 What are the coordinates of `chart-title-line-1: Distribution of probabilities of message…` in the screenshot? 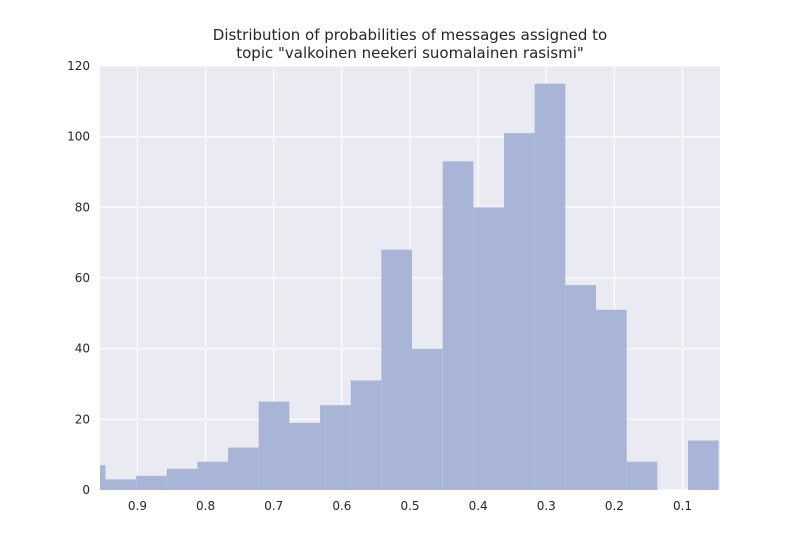 It's located at (410, 35).